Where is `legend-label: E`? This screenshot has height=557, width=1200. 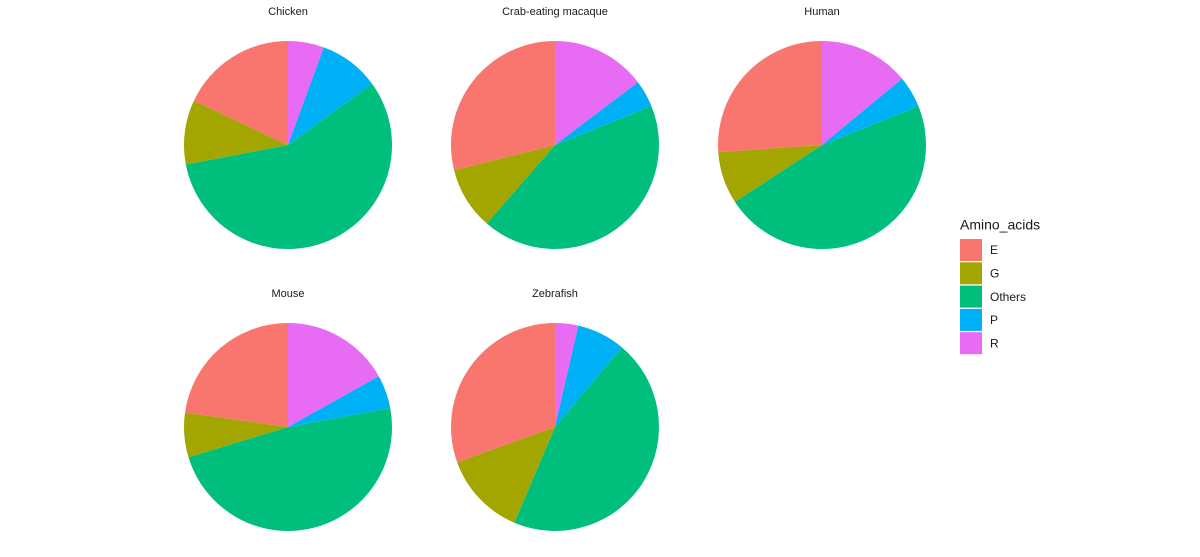
legend-label: E is located at coordinates (994, 250).